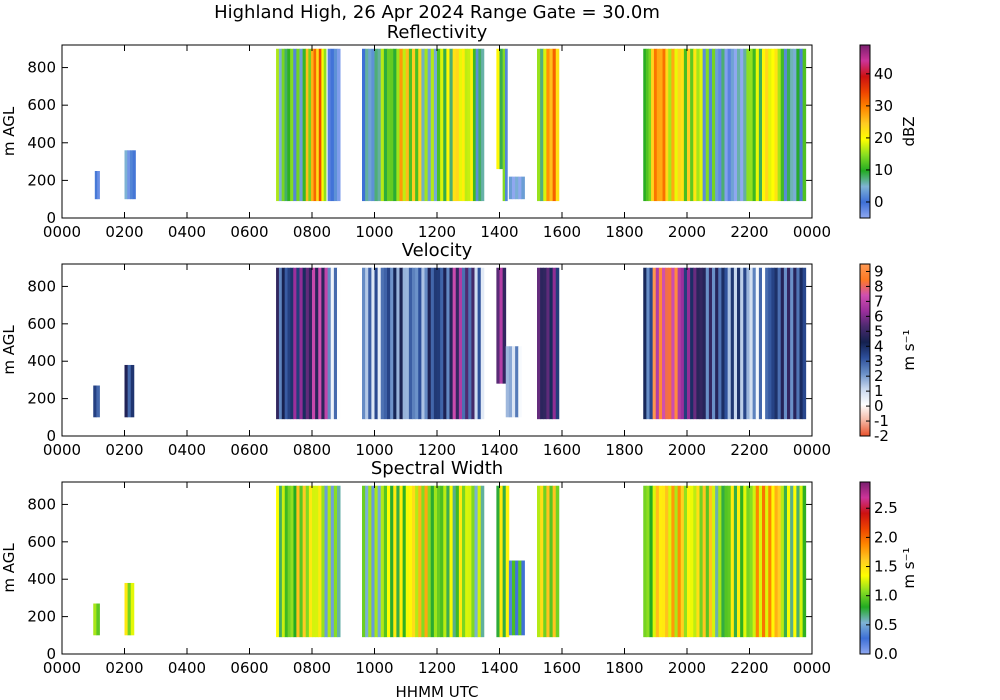  I want to click on y-tick-label: 0, so click(51, 654).